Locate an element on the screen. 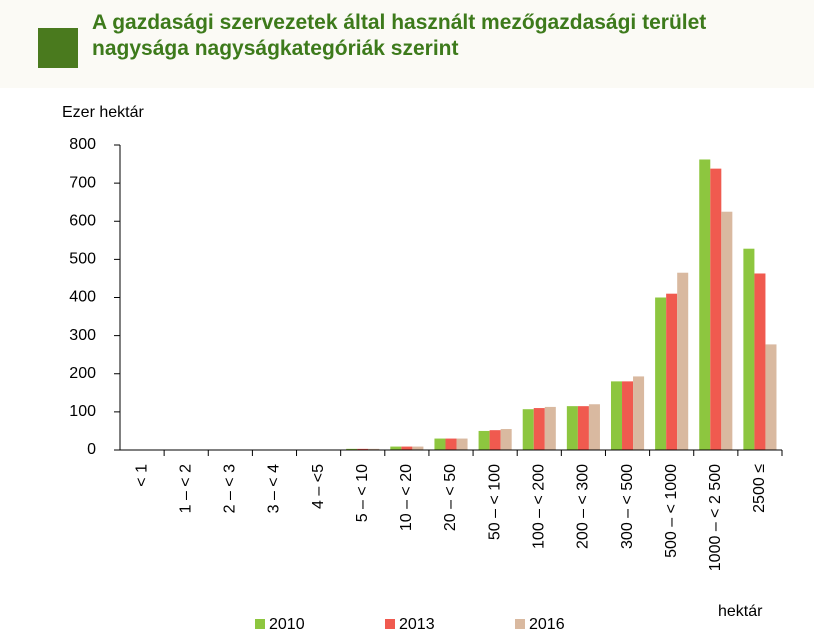 The width and height of the screenshot is (814, 643). x-tick-label: 10 – < 20 is located at coordinates (406, 497).